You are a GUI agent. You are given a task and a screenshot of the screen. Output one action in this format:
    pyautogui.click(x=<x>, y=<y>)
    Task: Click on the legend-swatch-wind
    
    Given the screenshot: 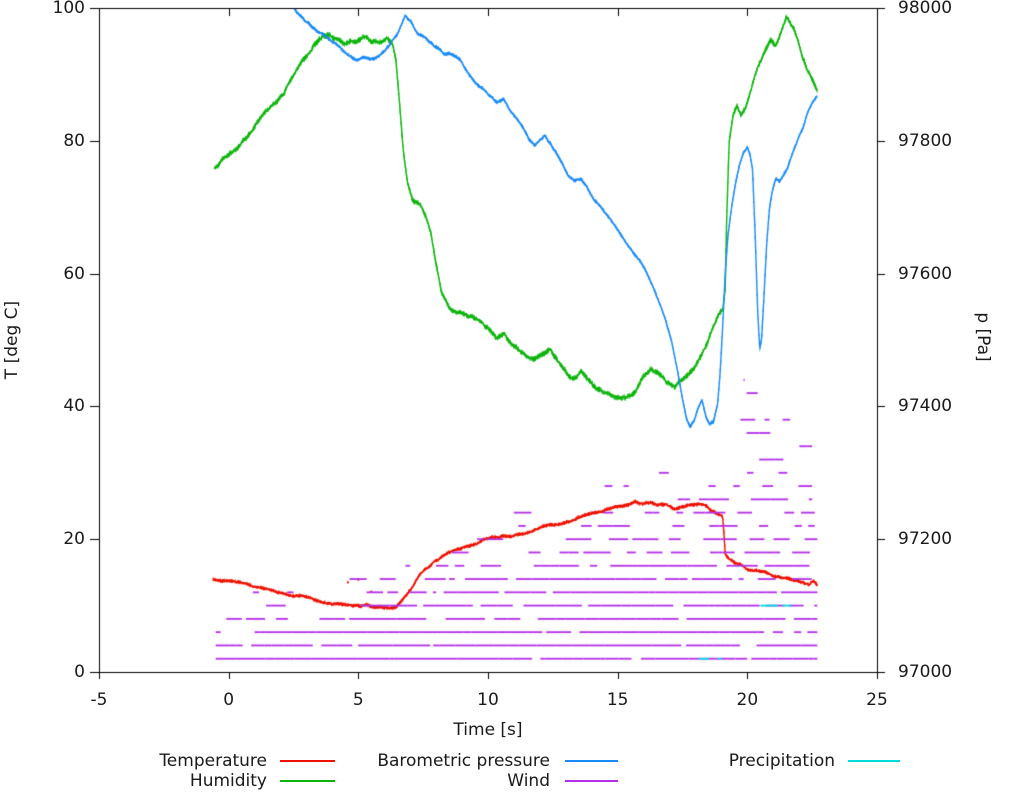 What is the action you would take?
    pyautogui.click(x=591, y=781)
    